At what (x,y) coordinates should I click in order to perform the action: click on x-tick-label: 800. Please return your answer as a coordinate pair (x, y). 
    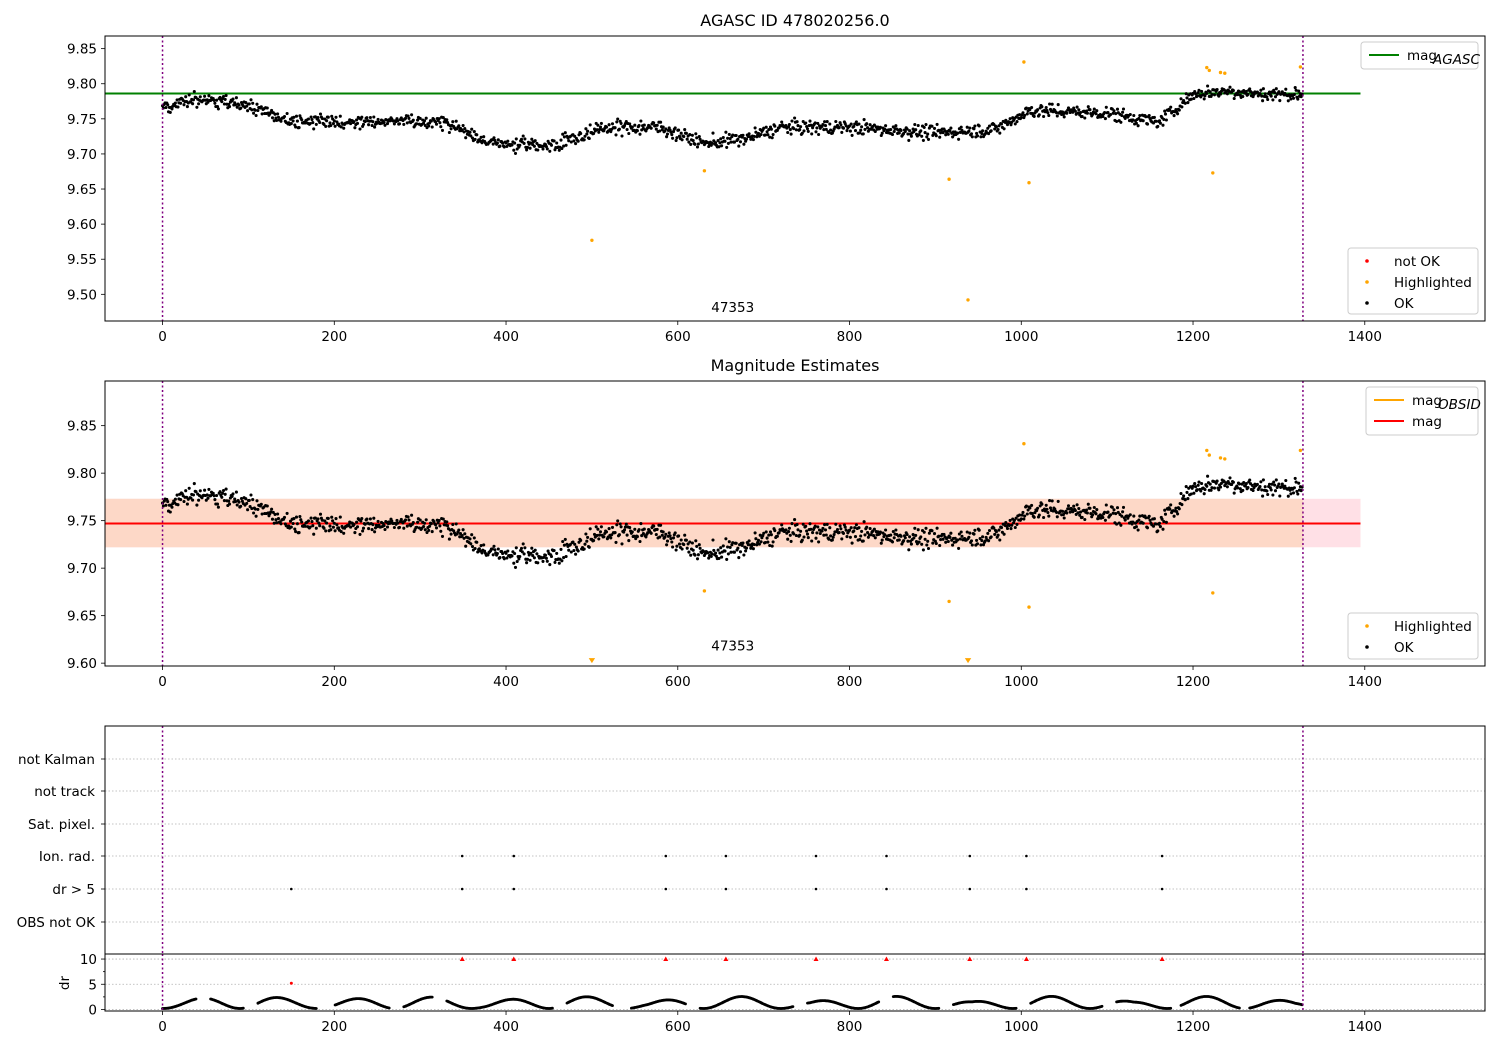
    Looking at the image, I should click on (850, 1027).